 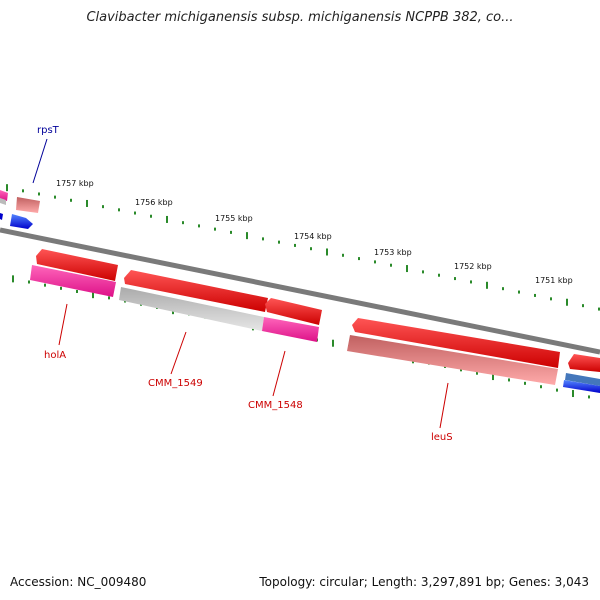 What do you see at coordinates (293, 311) in the screenshot?
I see `feature-CMM_1548-red` at bounding box center [293, 311].